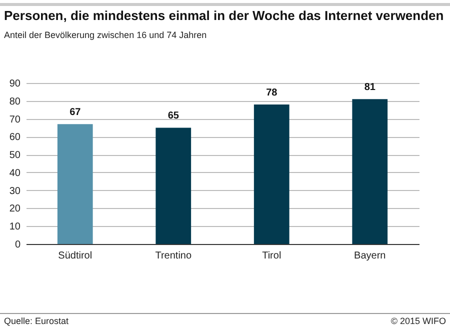  Describe the element at coordinates (370, 256) in the screenshot. I see `x-tick-label: Bayern` at that location.